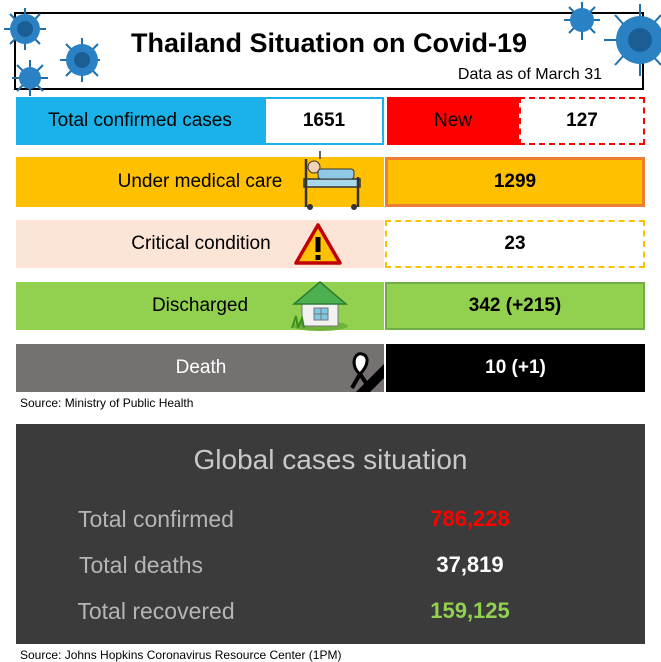 The height and width of the screenshot is (662, 661). I want to click on mourning-ribbon-icon, so click(367, 372).